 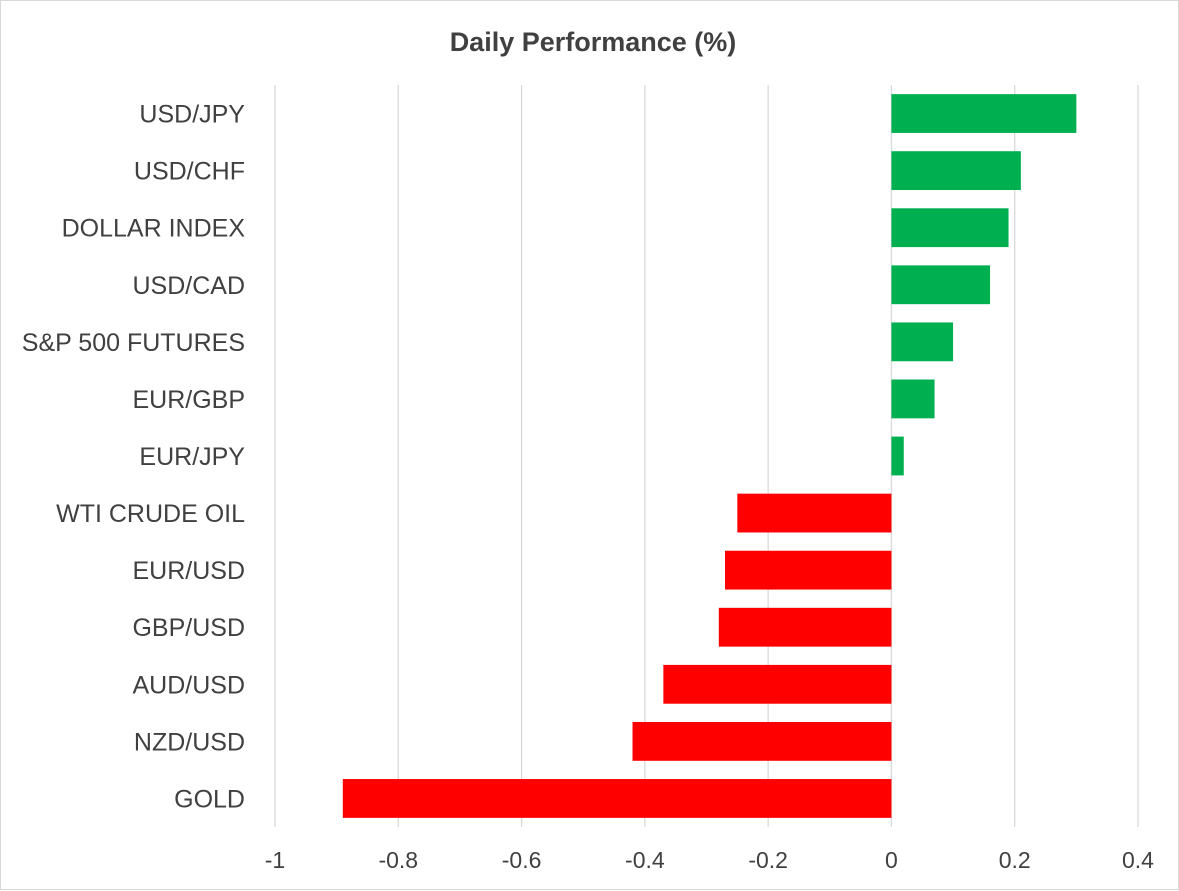 I want to click on x-tick-label-4: -0.2, so click(x=768, y=860).